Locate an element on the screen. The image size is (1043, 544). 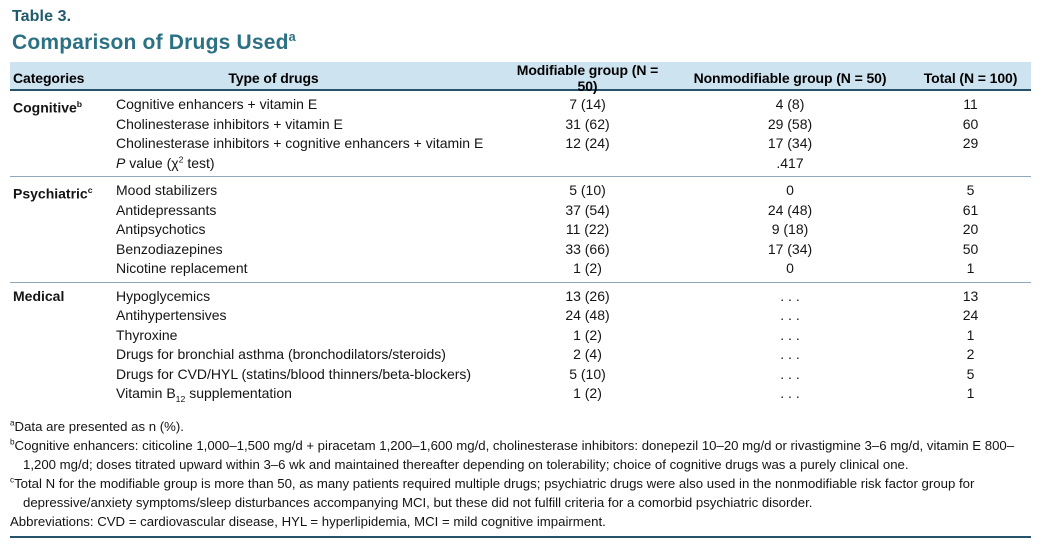
footnote-text: Data are presented as n (%). is located at coordinates (99, 426).